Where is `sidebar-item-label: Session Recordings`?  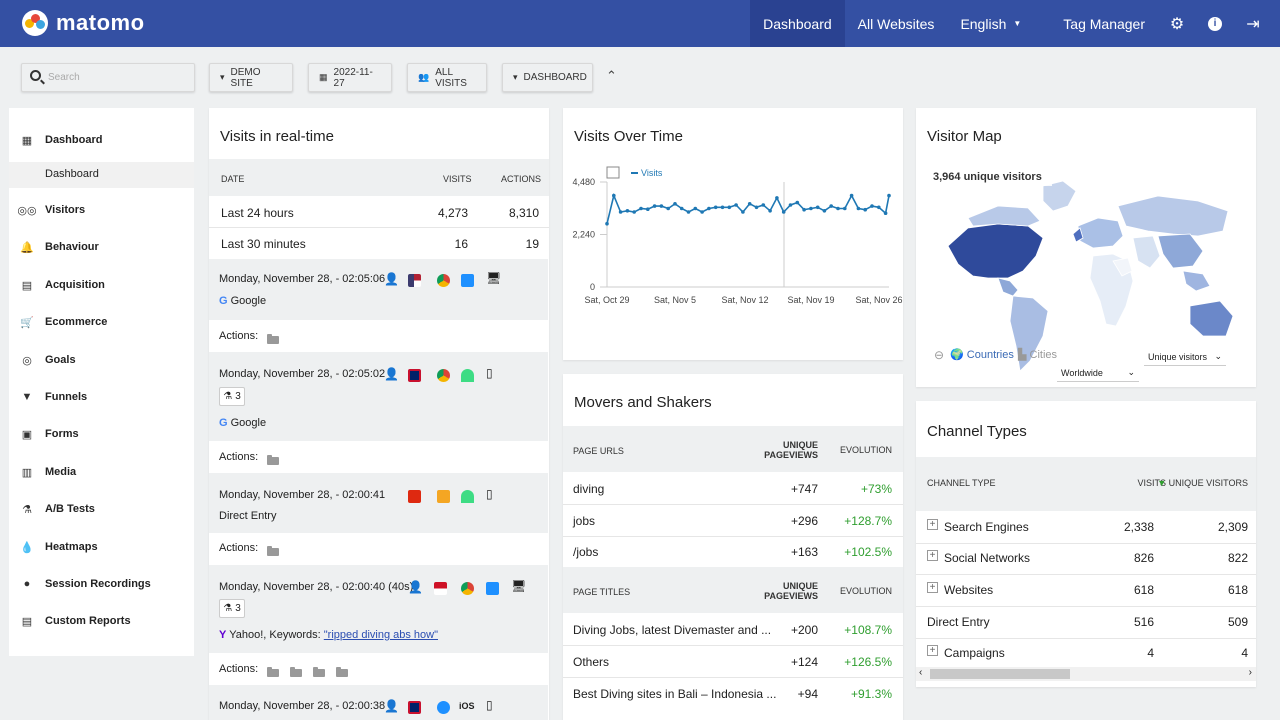
sidebar-item-label: Session Recordings is located at coordinates (98, 584).